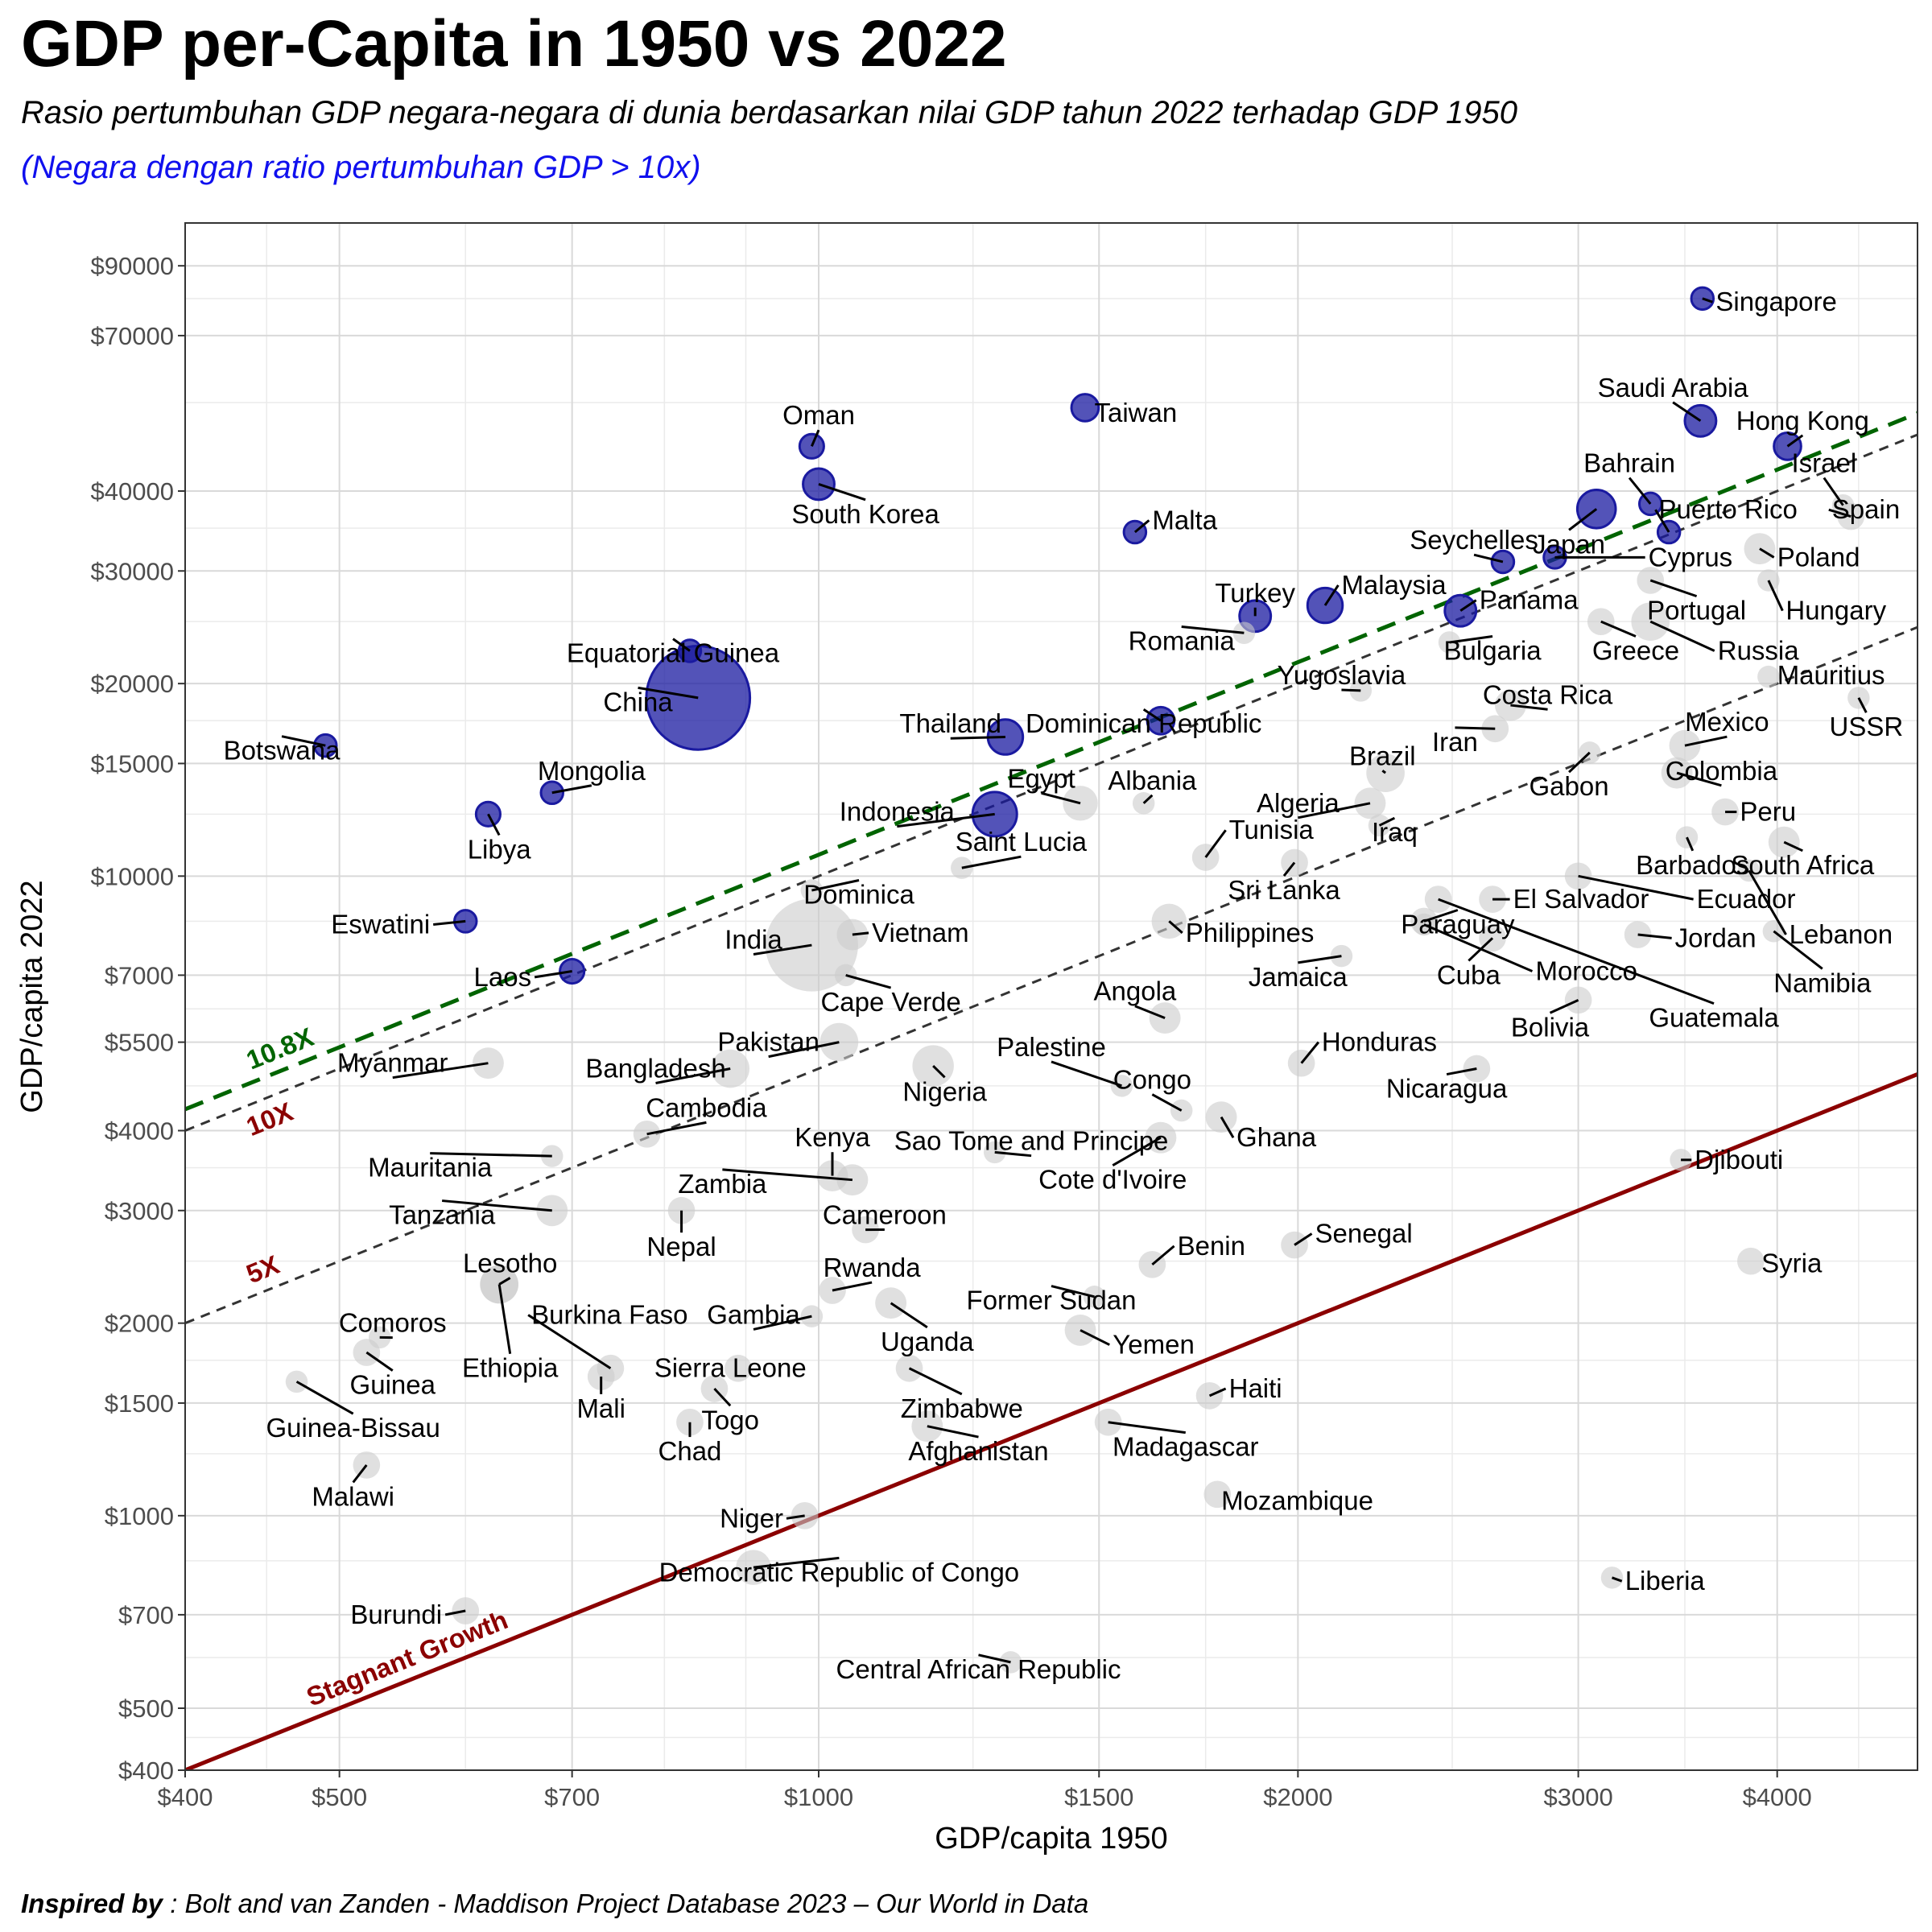 Image resolution: width=1932 pixels, height=1932 pixels. What do you see at coordinates (132, 266) in the screenshot?
I see `y-tick-label: $90000` at bounding box center [132, 266].